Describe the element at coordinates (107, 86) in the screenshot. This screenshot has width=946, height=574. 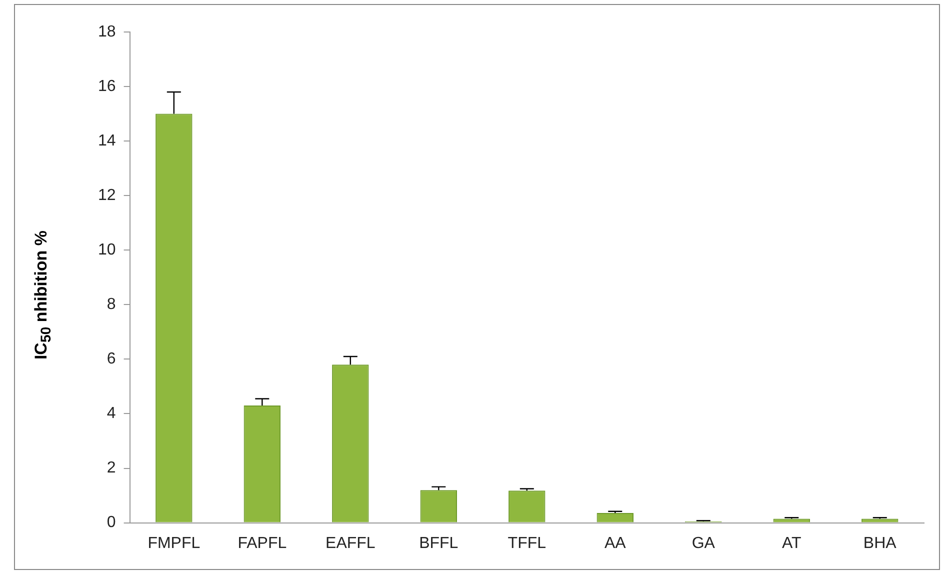
I see `y-tick-label: 16` at that location.